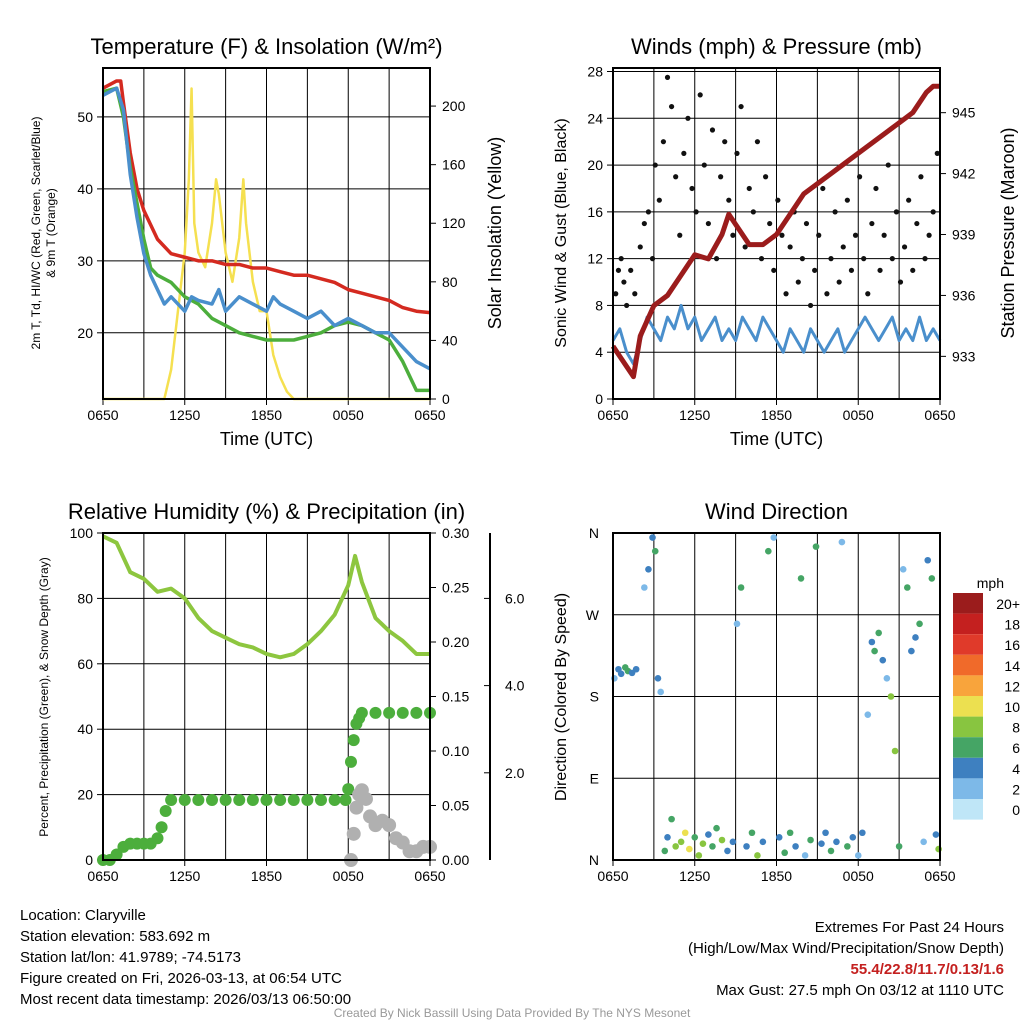 The width and height of the screenshot is (1024, 1024). I want to click on colorbar-label: 0, so click(1016, 810).